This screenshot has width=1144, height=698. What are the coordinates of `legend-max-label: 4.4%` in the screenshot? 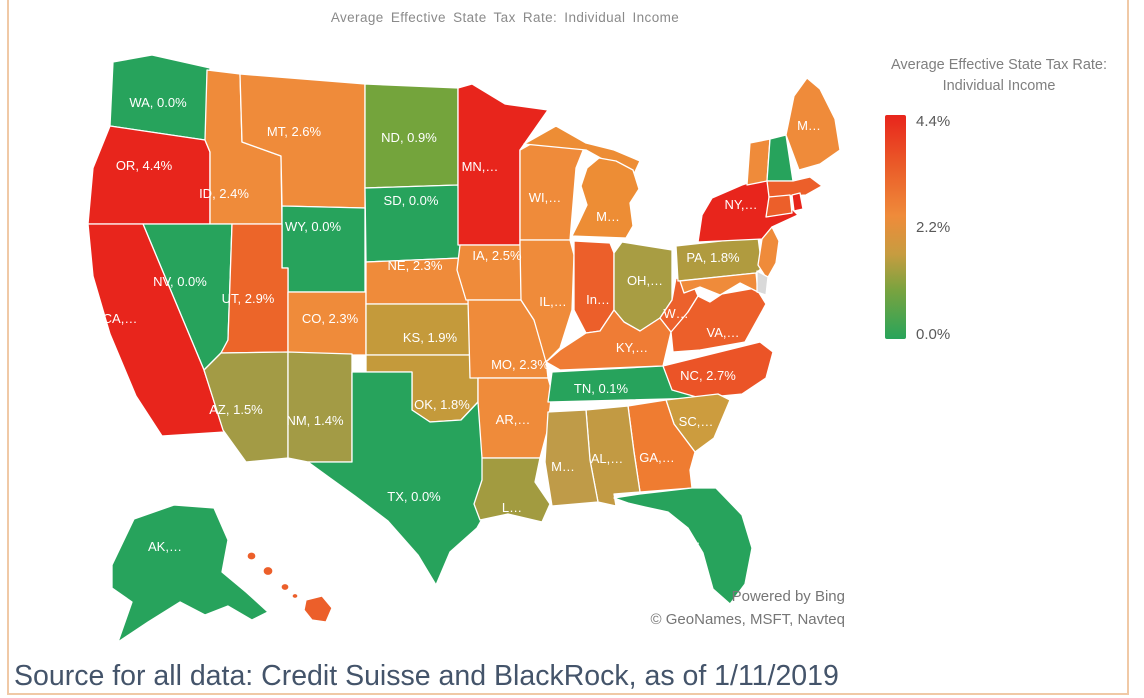 It's located at (933, 122).